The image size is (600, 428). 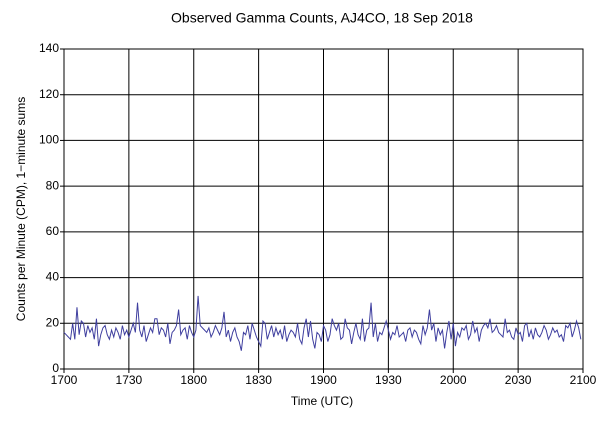 I want to click on x-axis-label: Time (UTC), so click(x=322, y=401).